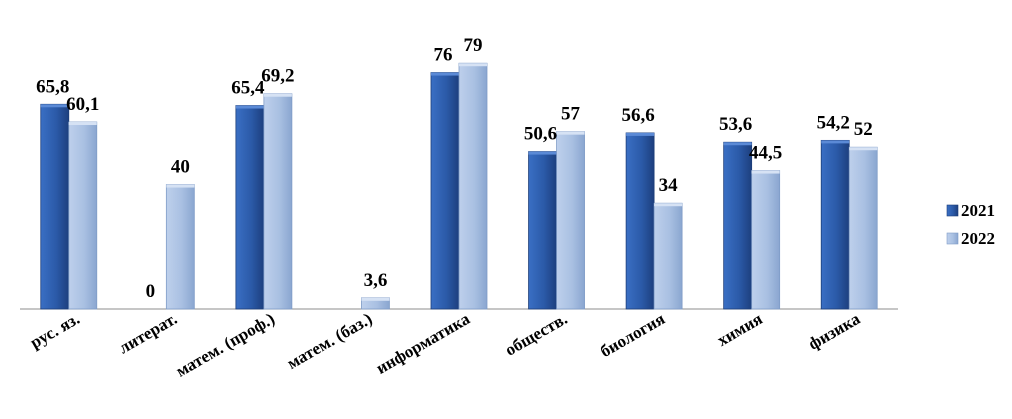 The width and height of the screenshot is (1012, 419). I want to click on legend-label-2021: 2021, so click(978, 210).